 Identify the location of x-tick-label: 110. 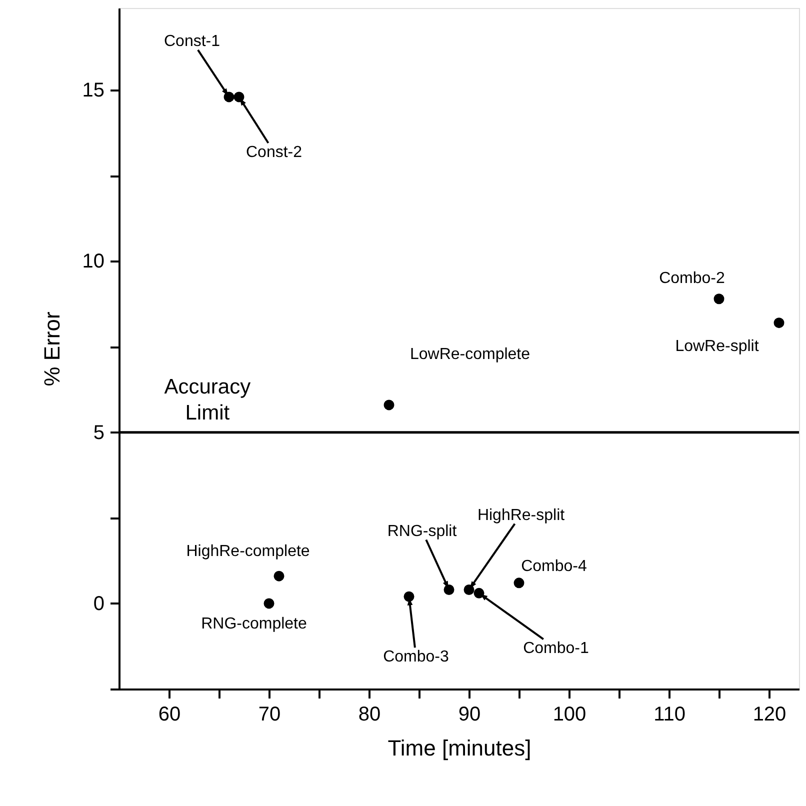
(670, 715).